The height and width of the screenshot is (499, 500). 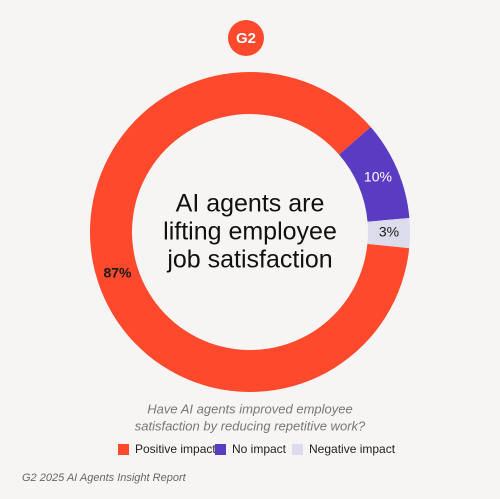 What do you see at coordinates (249, 408) in the screenshot?
I see `question: Have AI agents improved employee` at bounding box center [249, 408].